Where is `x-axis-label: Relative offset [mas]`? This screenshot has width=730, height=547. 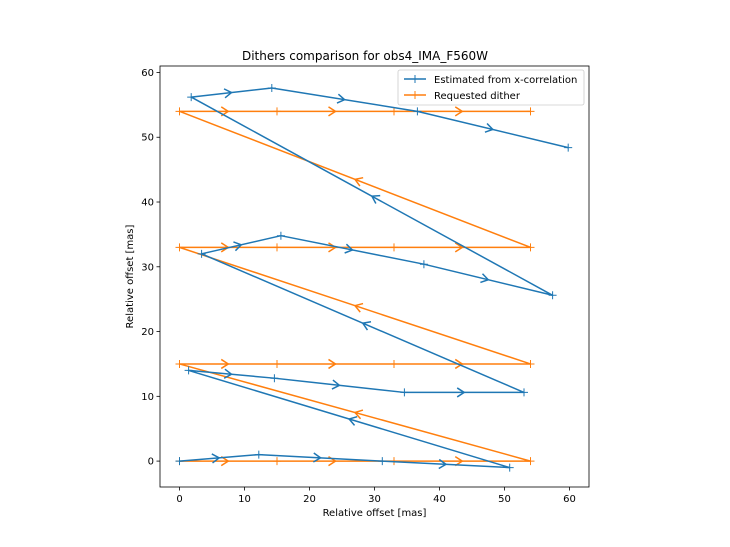
x-axis-label: Relative offset [mas] is located at coordinates (375, 513).